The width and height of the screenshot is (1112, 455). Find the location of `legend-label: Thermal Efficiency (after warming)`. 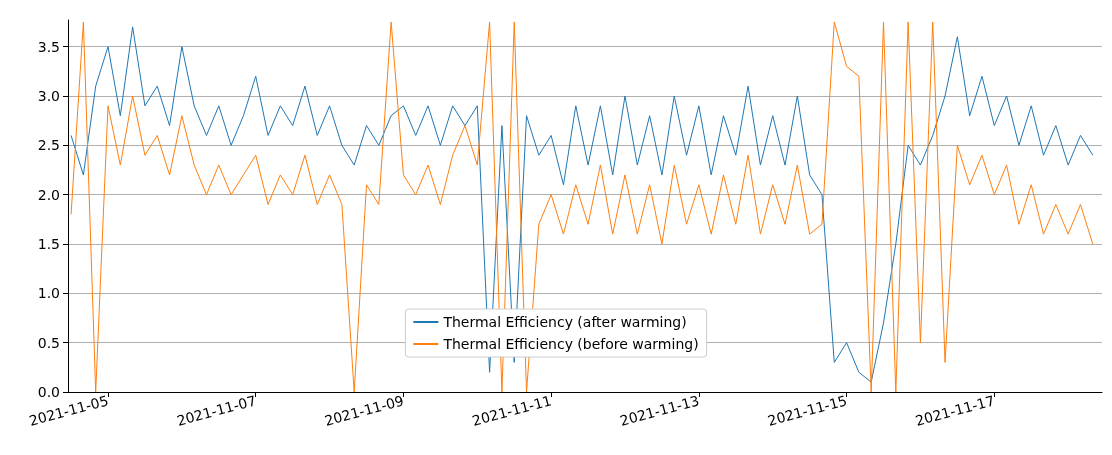

legend-label: Thermal Efficiency (after warming) is located at coordinates (564, 322).